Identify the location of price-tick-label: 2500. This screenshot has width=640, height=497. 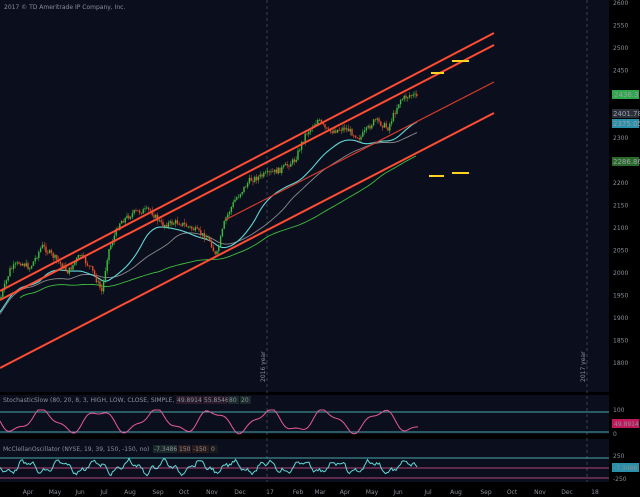
(620, 48).